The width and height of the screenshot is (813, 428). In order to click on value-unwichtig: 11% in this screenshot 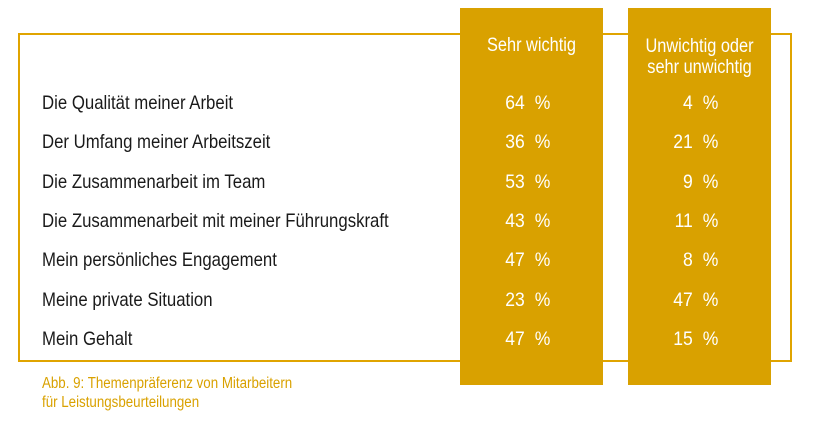, I will do `click(696, 221)`.